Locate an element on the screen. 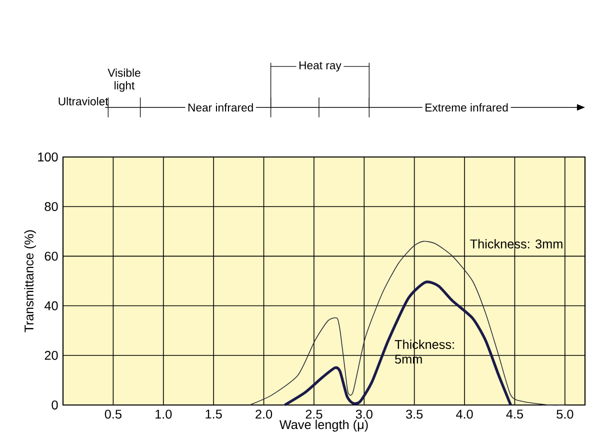  x-axis-title: Wave length (μ) is located at coordinates (323, 426).